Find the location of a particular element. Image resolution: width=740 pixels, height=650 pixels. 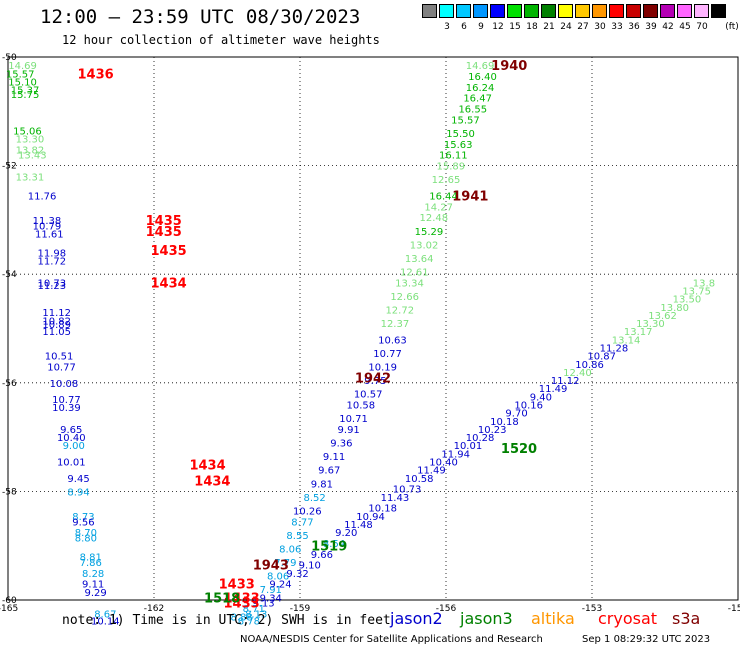

swh-value: 10.19 is located at coordinates (382, 368).